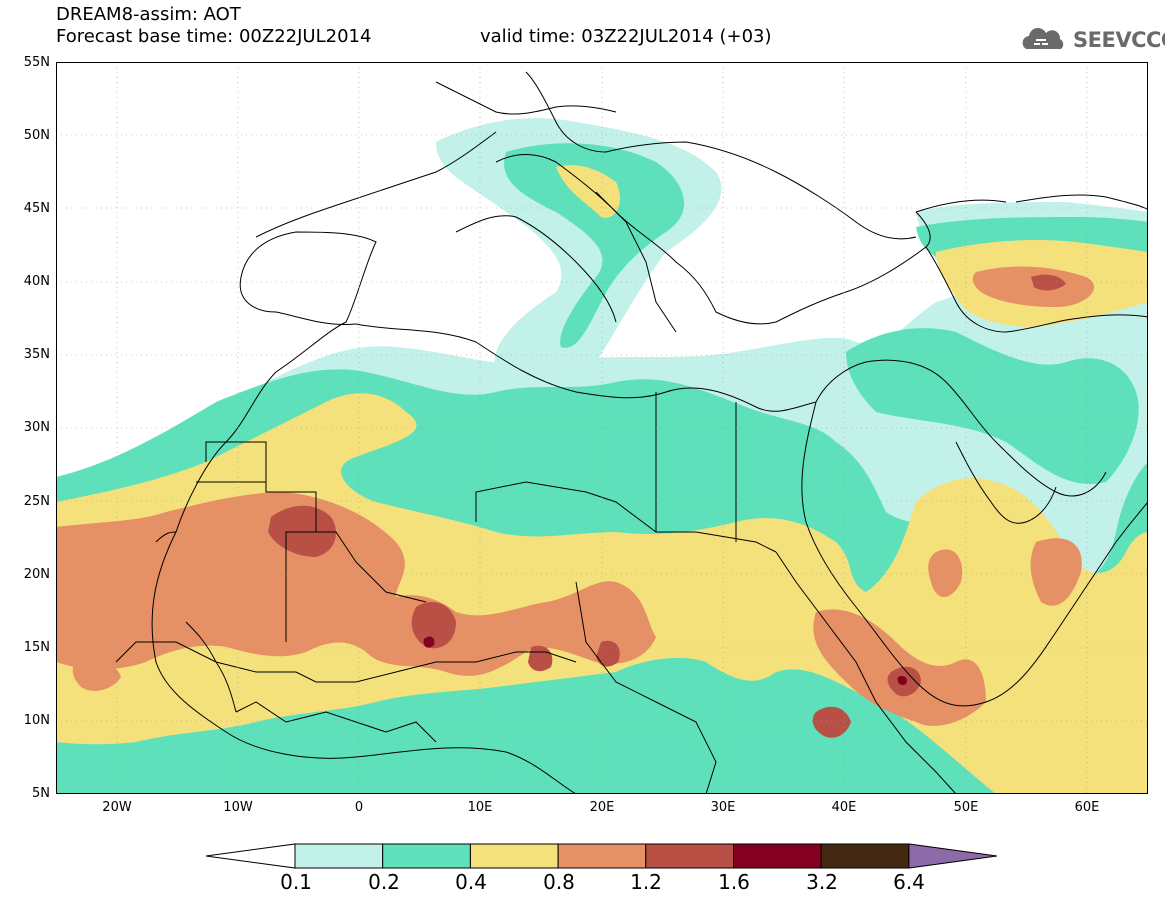 The height and width of the screenshot is (905, 1165). Describe the element at coordinates (1119, 40) in the screenshot. I see `logo-text: SEEVCCC` at that location.